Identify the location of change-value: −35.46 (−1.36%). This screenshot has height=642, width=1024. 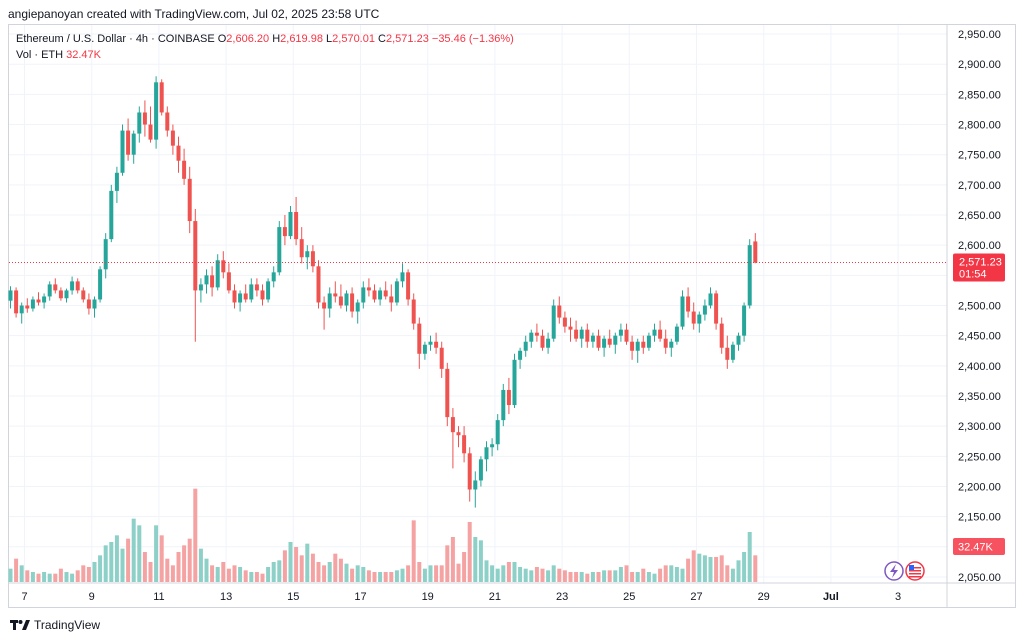
(472, 39).